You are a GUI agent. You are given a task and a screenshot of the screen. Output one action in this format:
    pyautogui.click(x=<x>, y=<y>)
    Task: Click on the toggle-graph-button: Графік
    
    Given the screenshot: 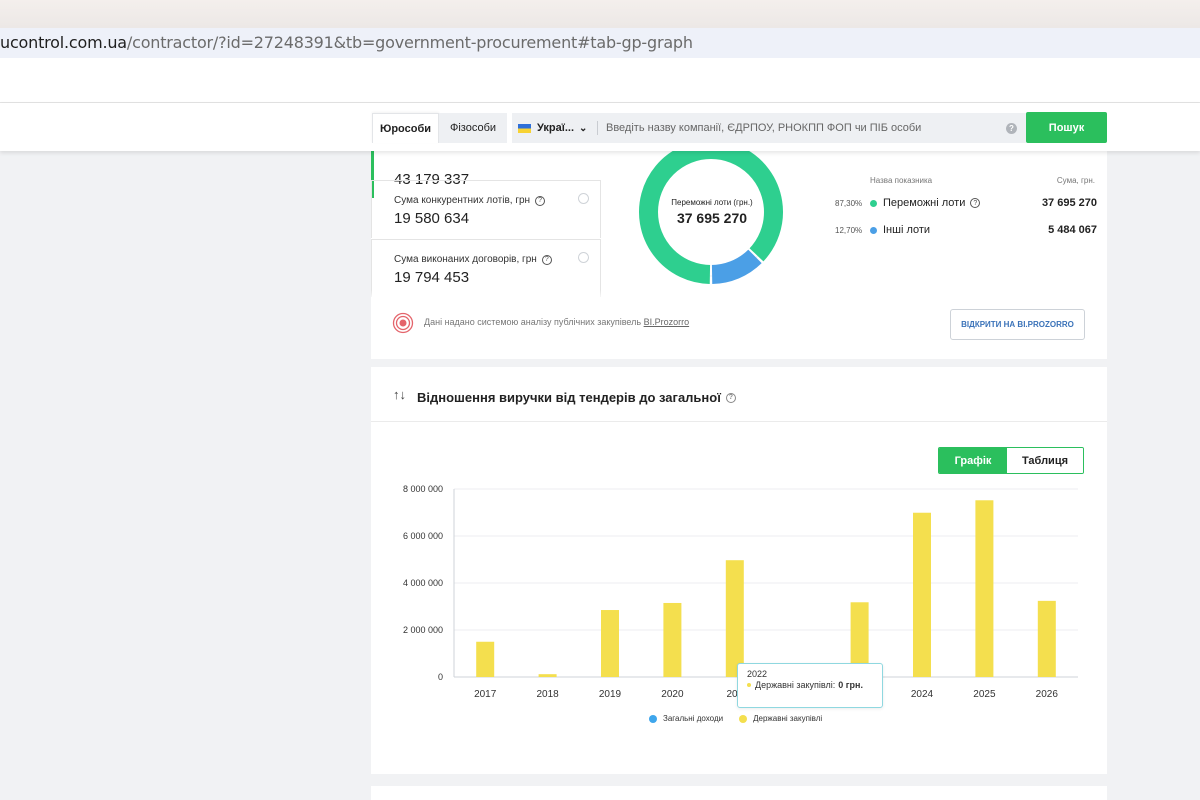 What is the action you would take?
    pyautogui.click(x=973, y=460)
    